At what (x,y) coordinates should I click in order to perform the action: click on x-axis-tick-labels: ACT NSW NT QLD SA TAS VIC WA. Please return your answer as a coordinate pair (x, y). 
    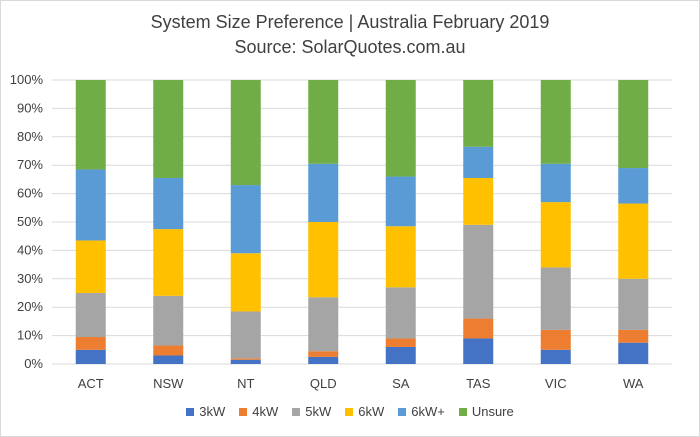
    Looking at the image, I should click on (361, 383).